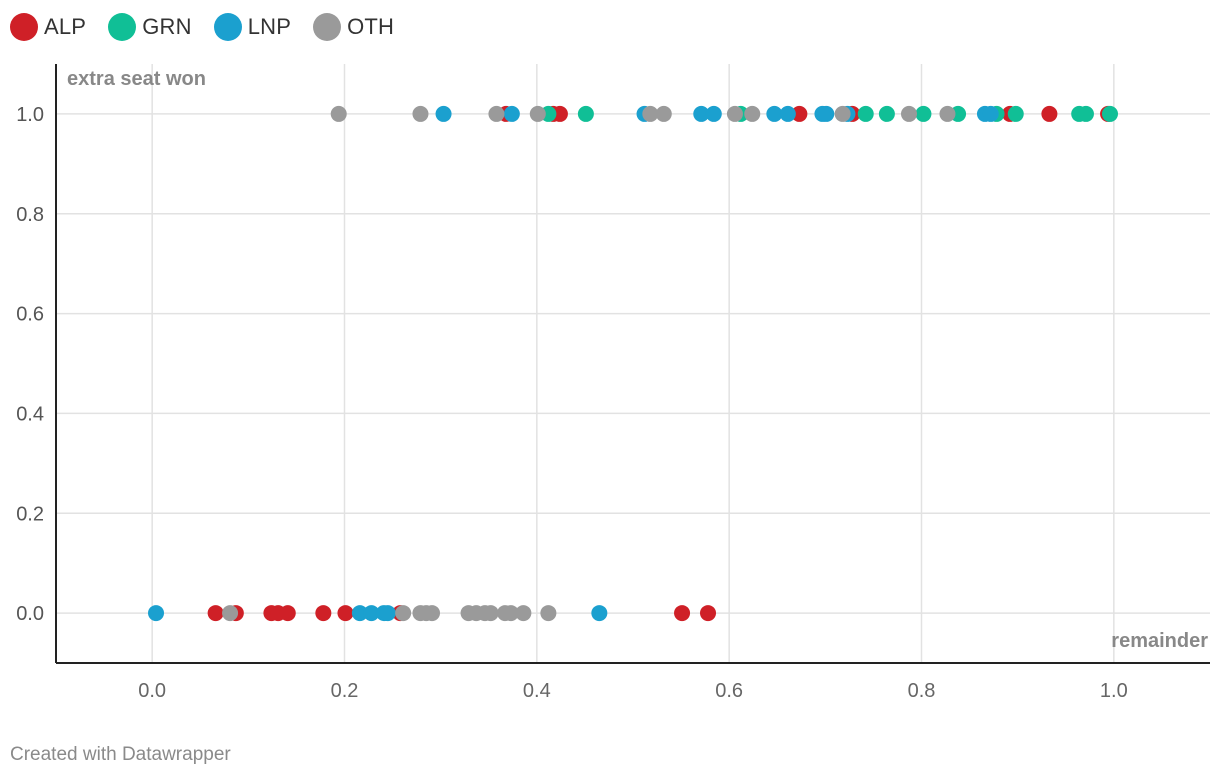 The image size is (1220, 782). What do you see at coordinates (120, 754) in the screenshot?
I see `footer-credit: Created with Datawrapper` at bounding box center [120, 754].